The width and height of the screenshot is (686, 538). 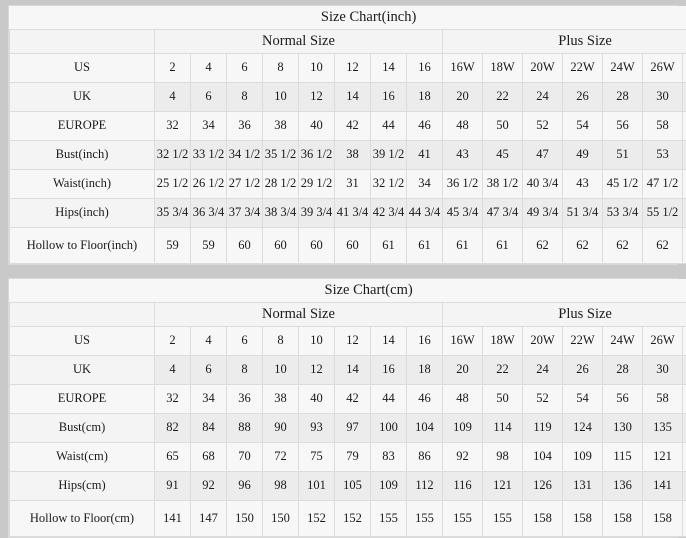 What do you see at coordinates (623, 68) in the screenshot?
I see `table-cell: 24W` at bounding box center [623, 68].